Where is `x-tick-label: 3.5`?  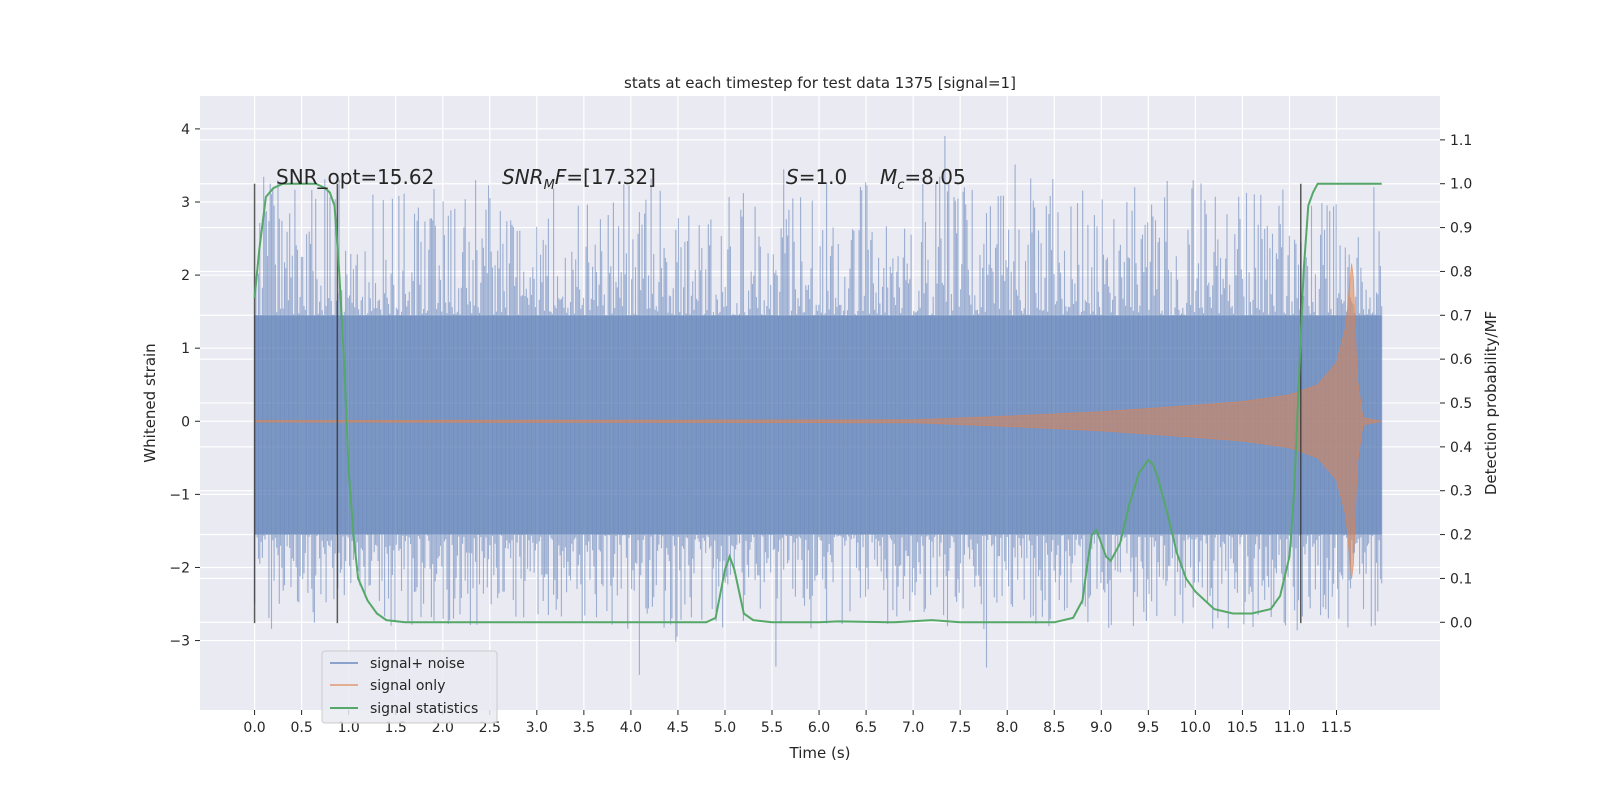
x-tick-label: 3.5 is located at coordinates (584, 728).